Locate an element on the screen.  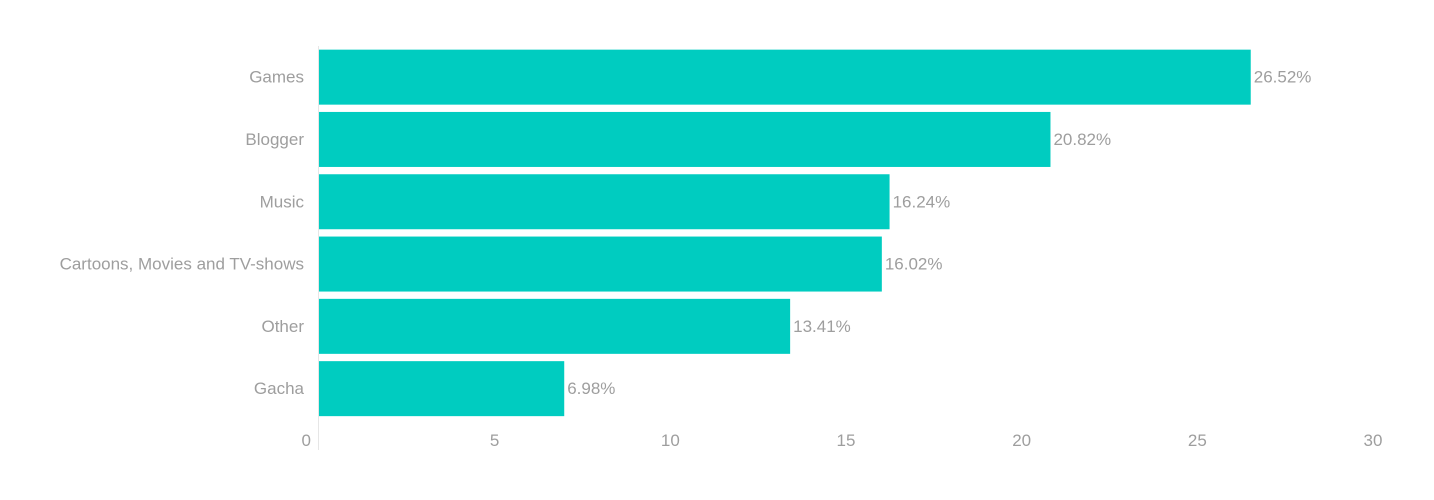
data-label: 13.41% is located at coordinates (822, 326).